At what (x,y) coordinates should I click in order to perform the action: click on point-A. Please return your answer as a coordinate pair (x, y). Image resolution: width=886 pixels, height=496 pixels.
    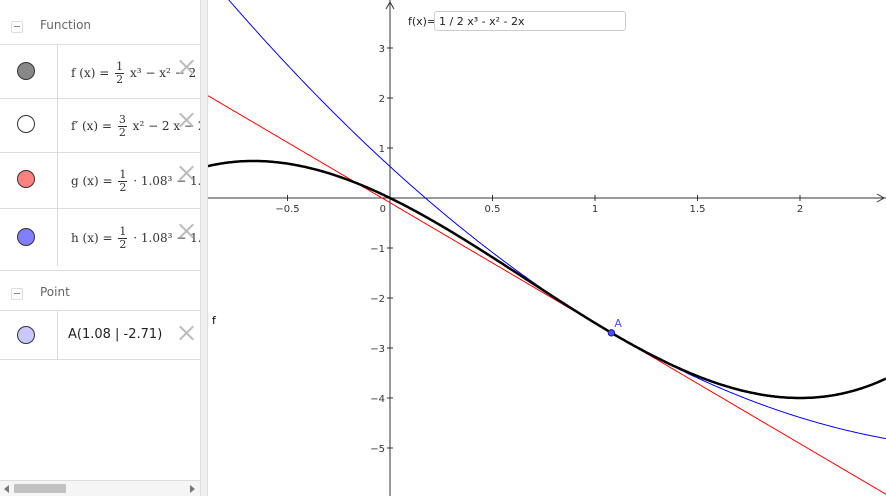
    Looking at the image, I should click on (611, 333).